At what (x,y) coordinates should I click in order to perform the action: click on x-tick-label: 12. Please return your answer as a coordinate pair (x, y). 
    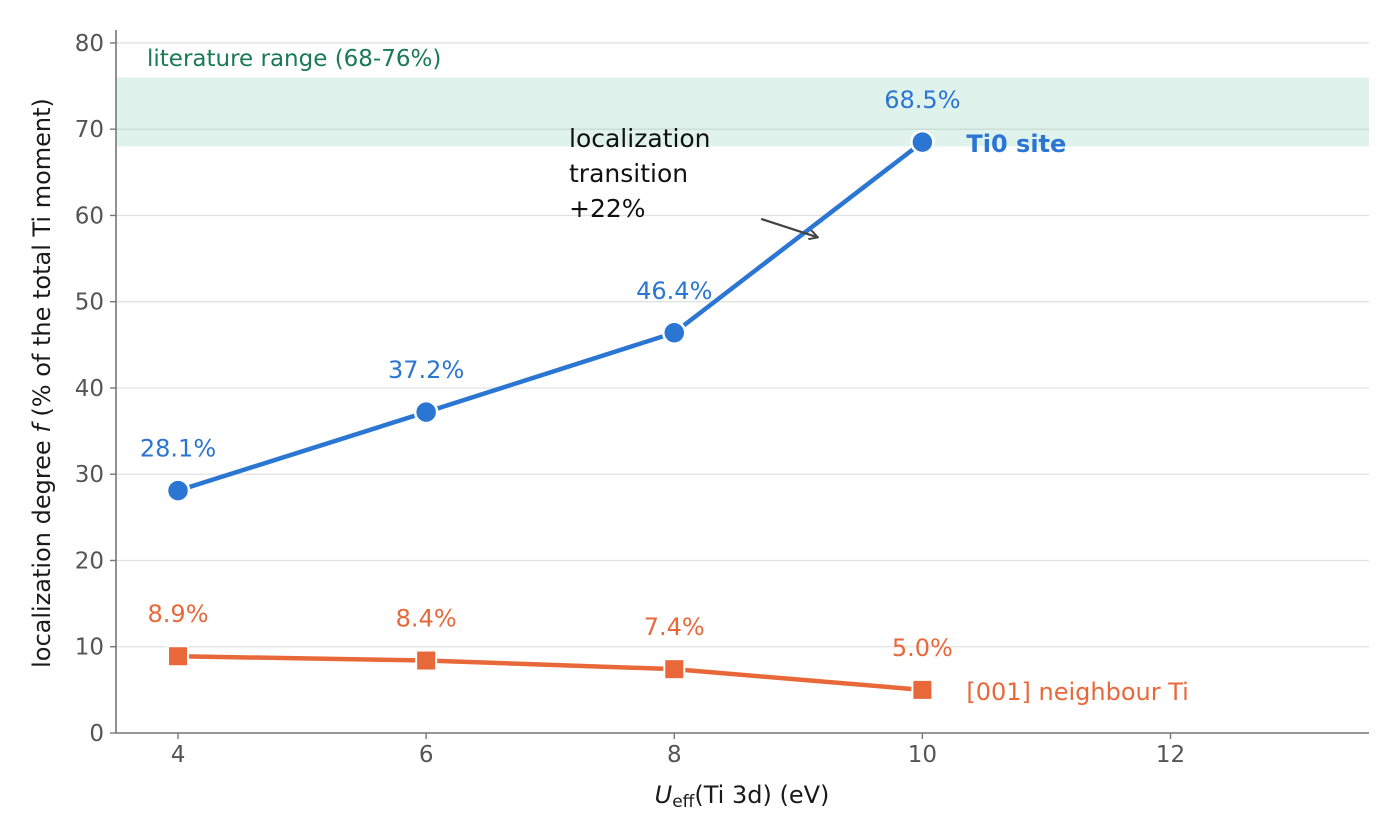
    Looking at the image, I should click on (1170, 755).